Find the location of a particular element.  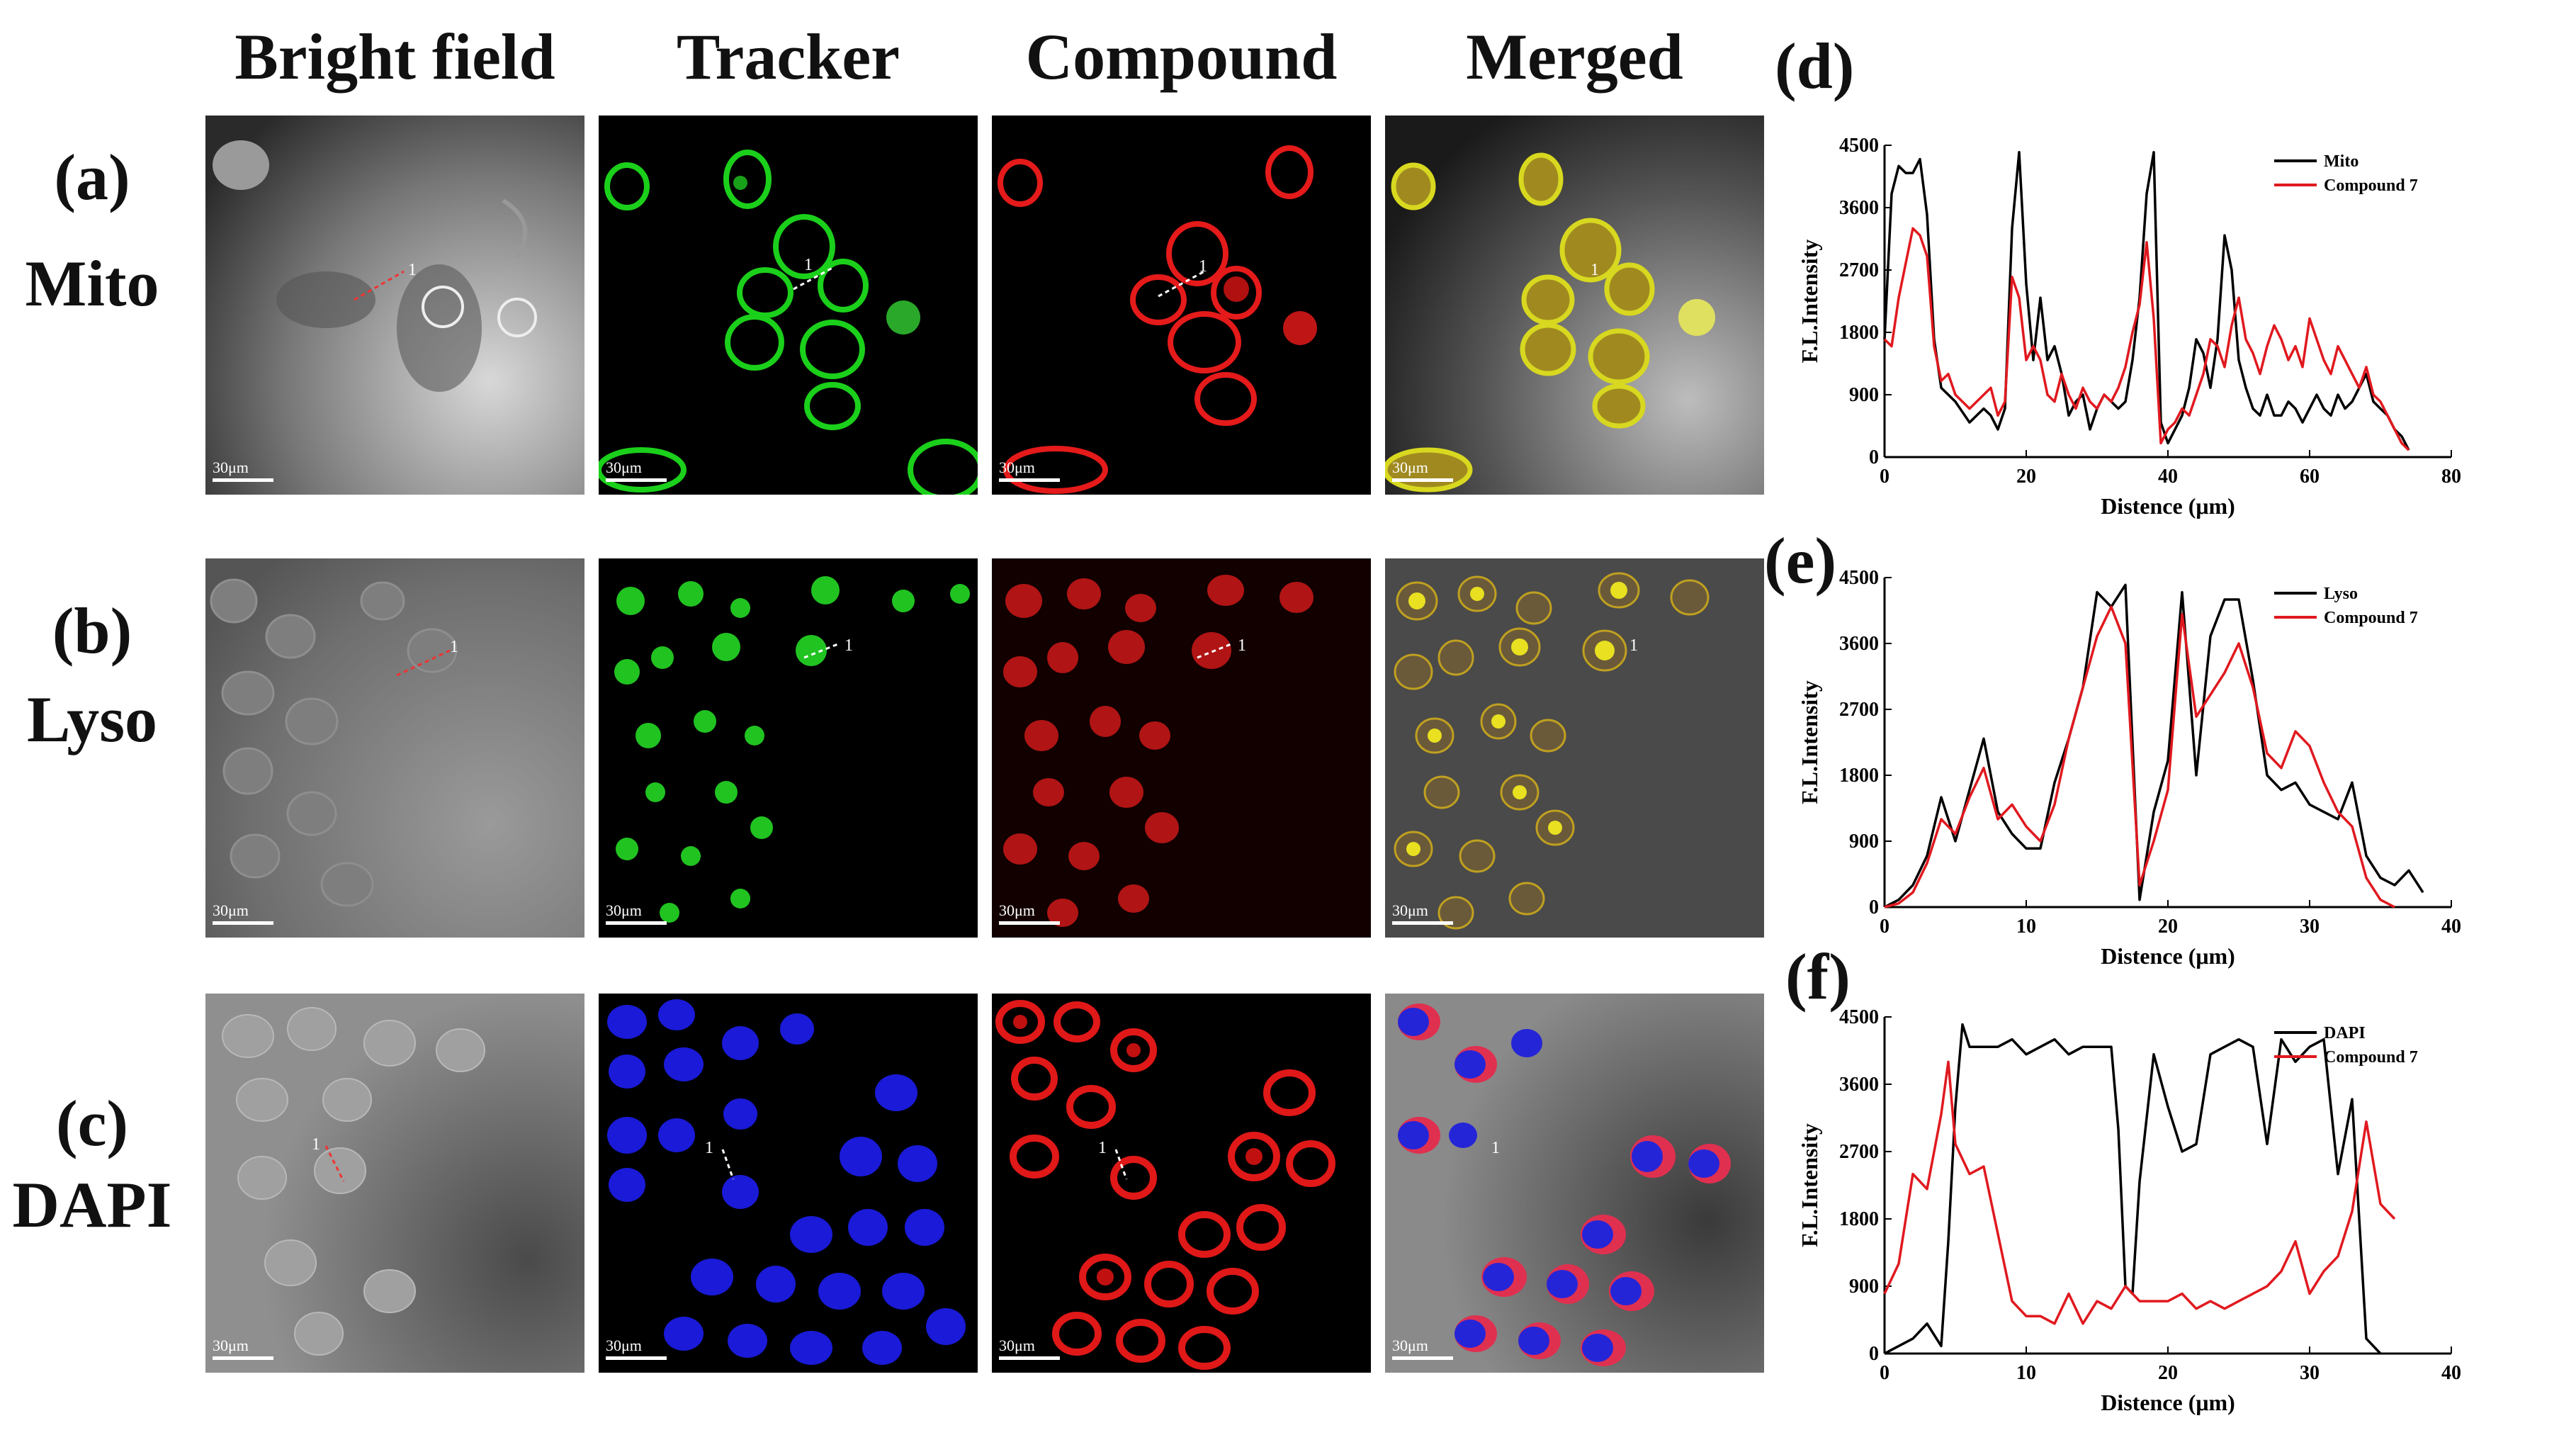

row-name-lyso: Lyso is located at coordinates (92, 719).